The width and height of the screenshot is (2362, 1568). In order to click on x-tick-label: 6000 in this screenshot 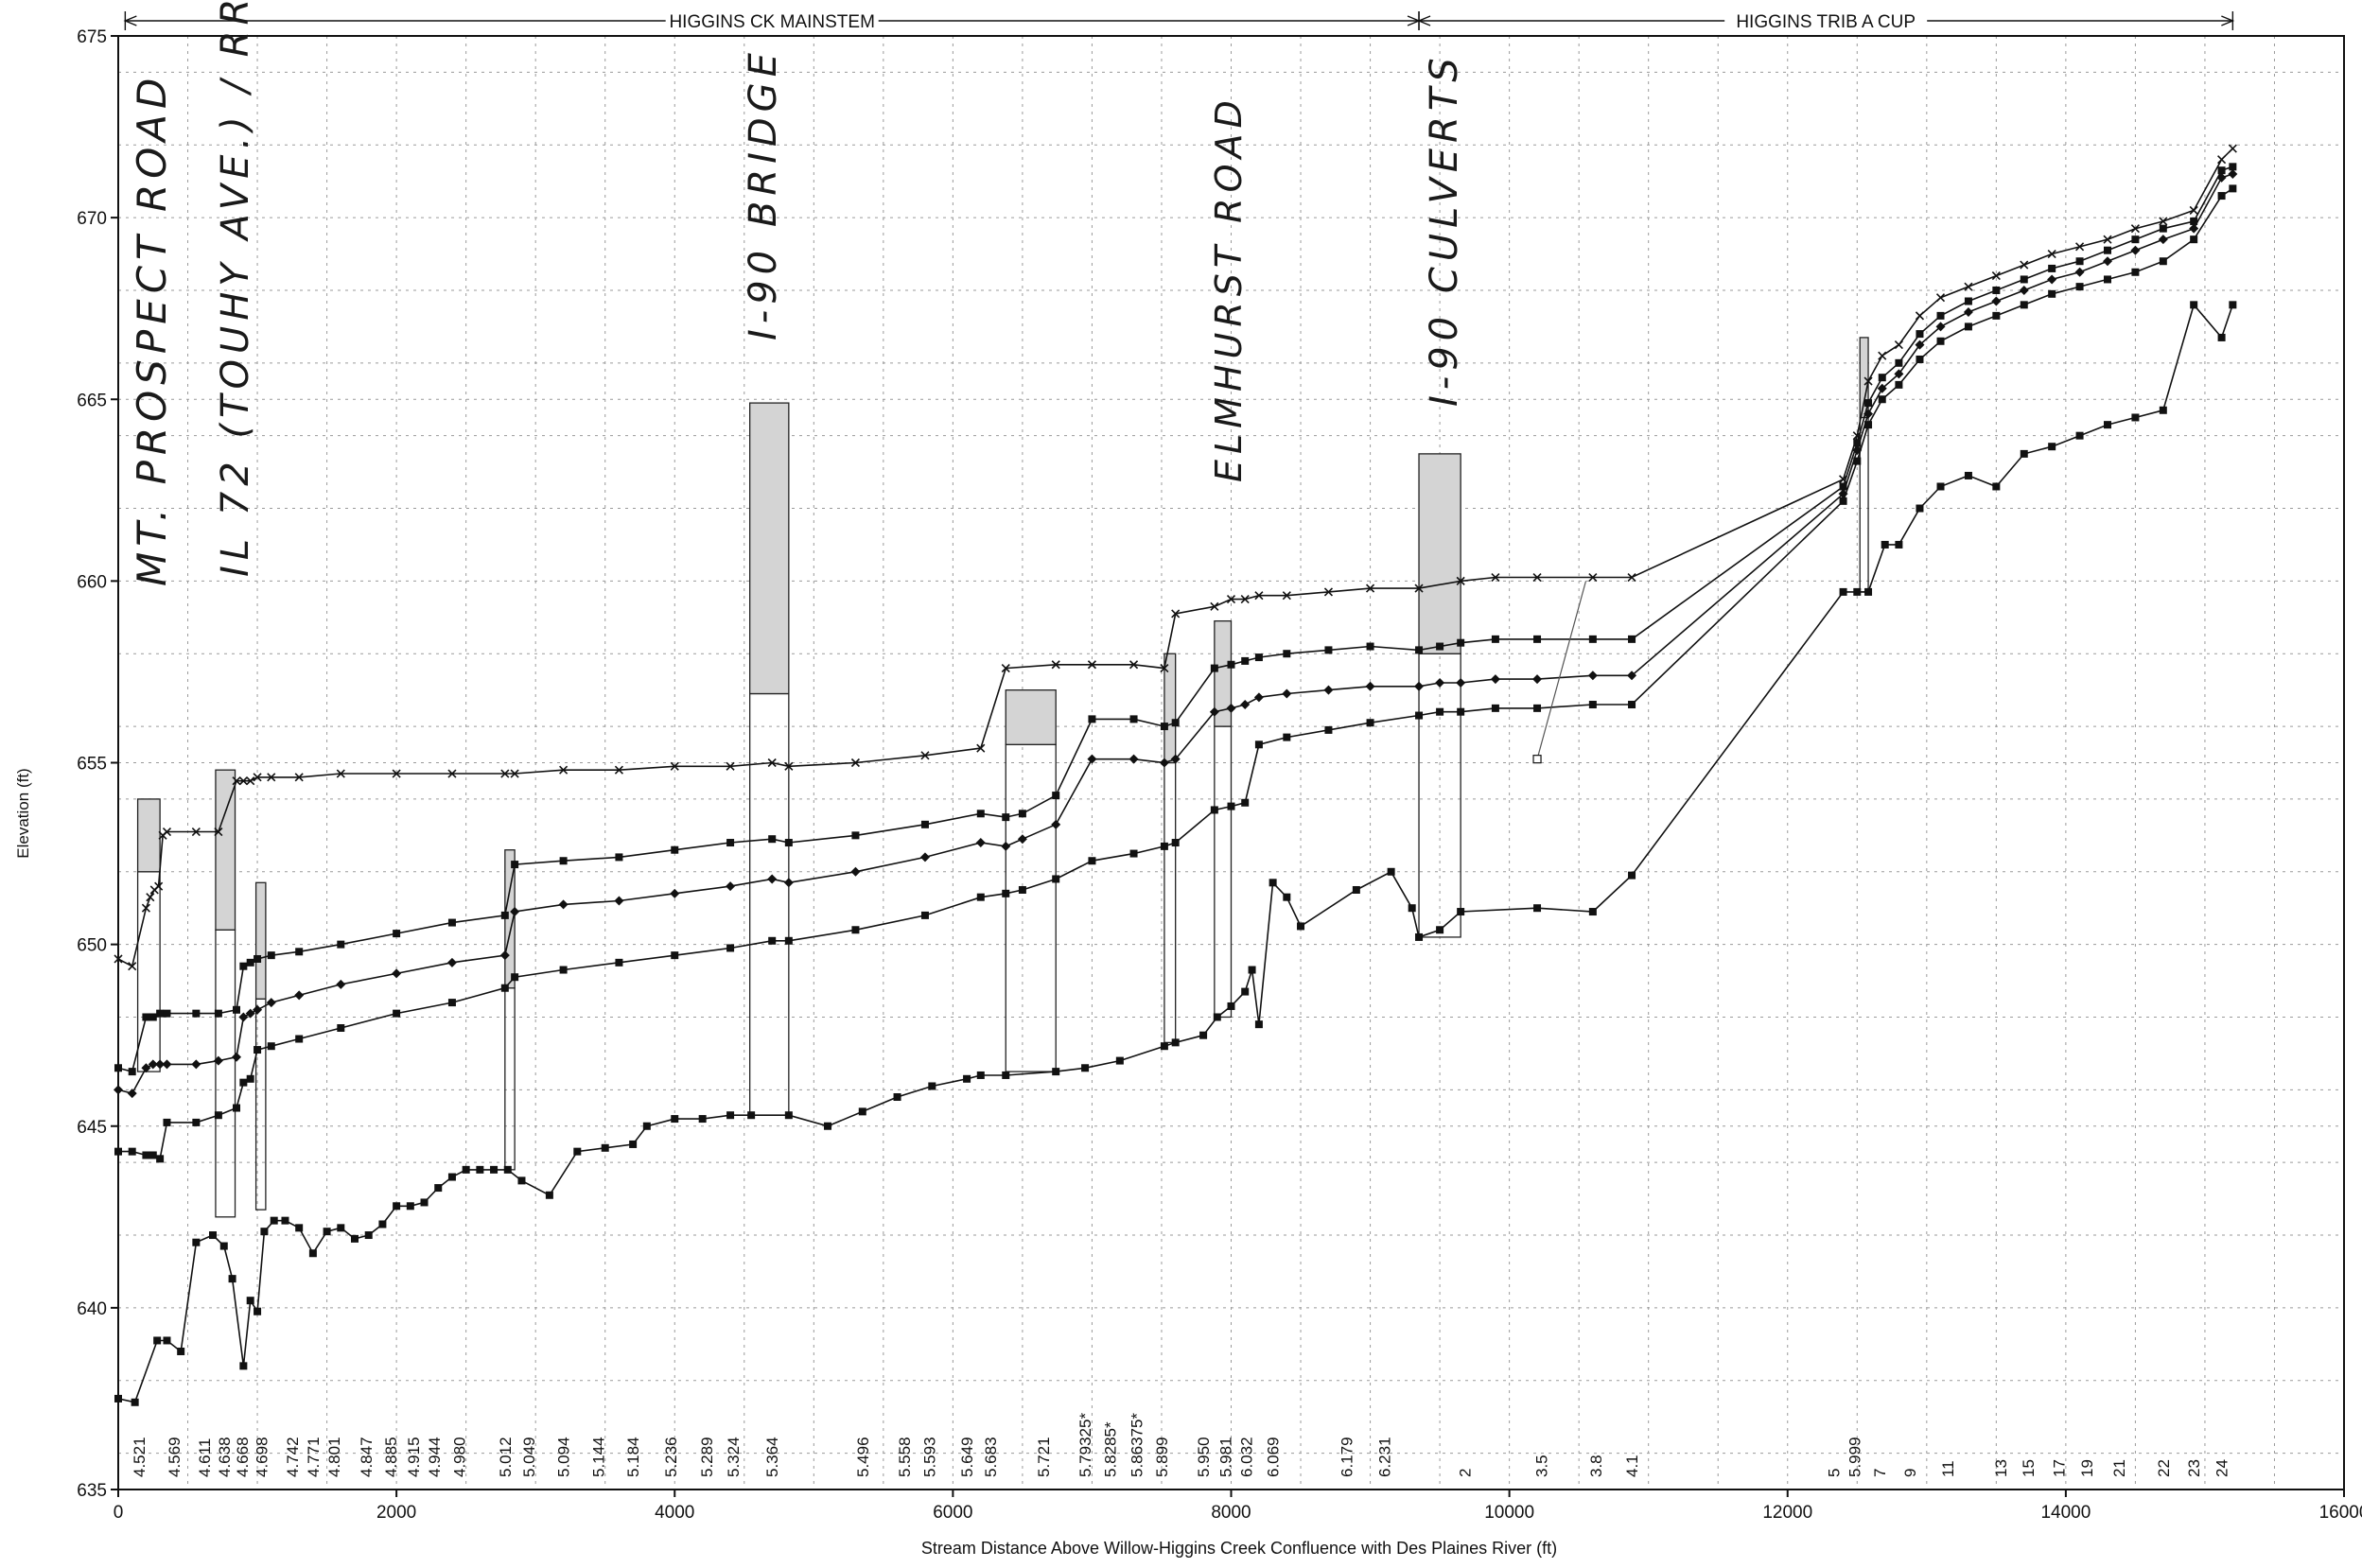, I will do `click(952, 1513)`.